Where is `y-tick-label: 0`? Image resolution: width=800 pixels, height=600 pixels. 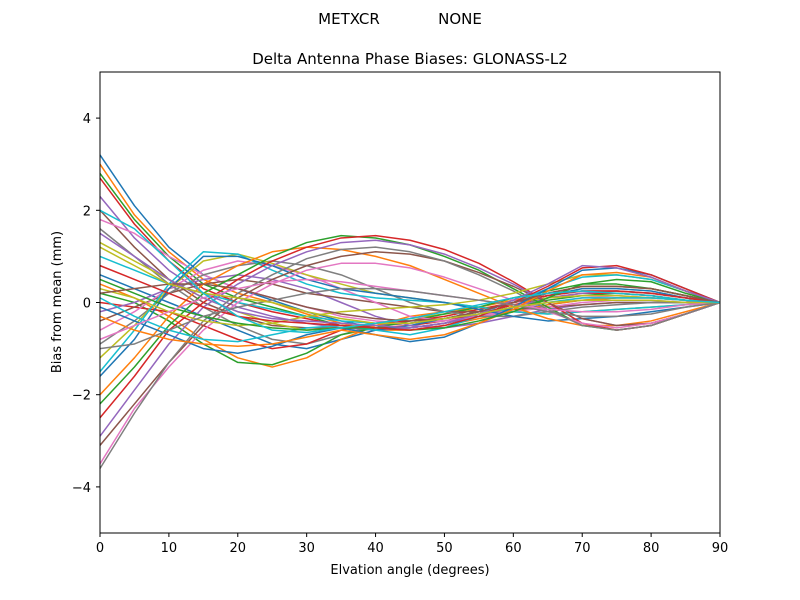
y-tick-label: 0 is located at coordinates (87, 304).